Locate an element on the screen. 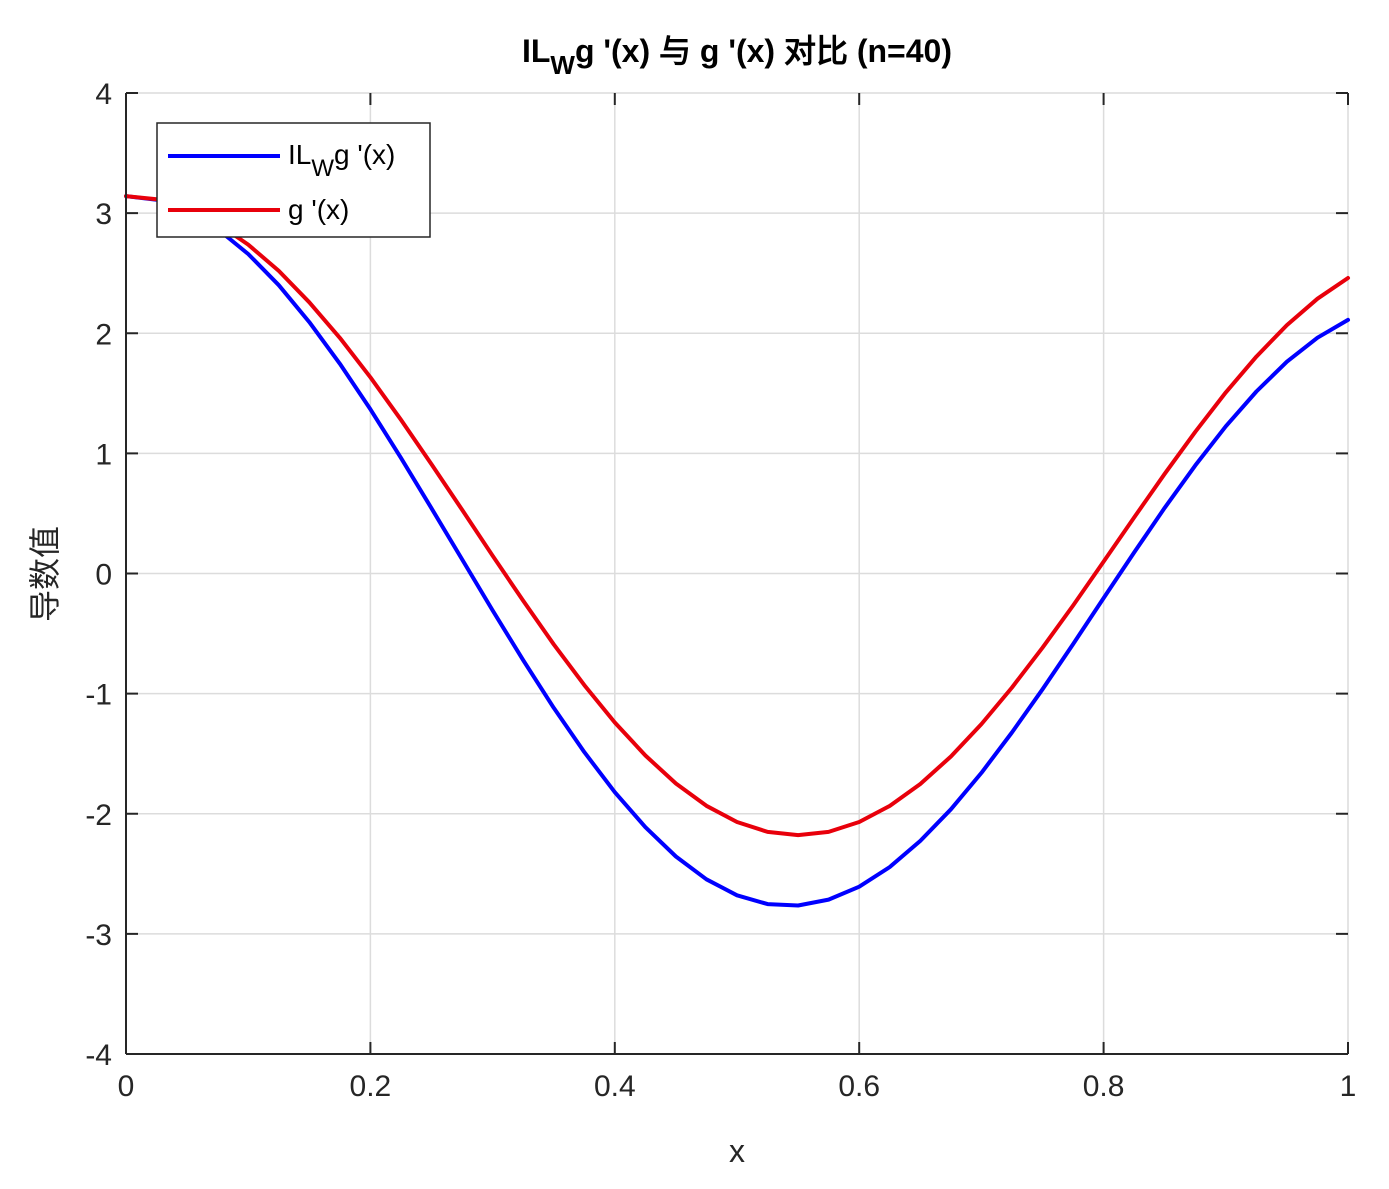  y-tick-label: 1 is located at coordinates (103, 454).